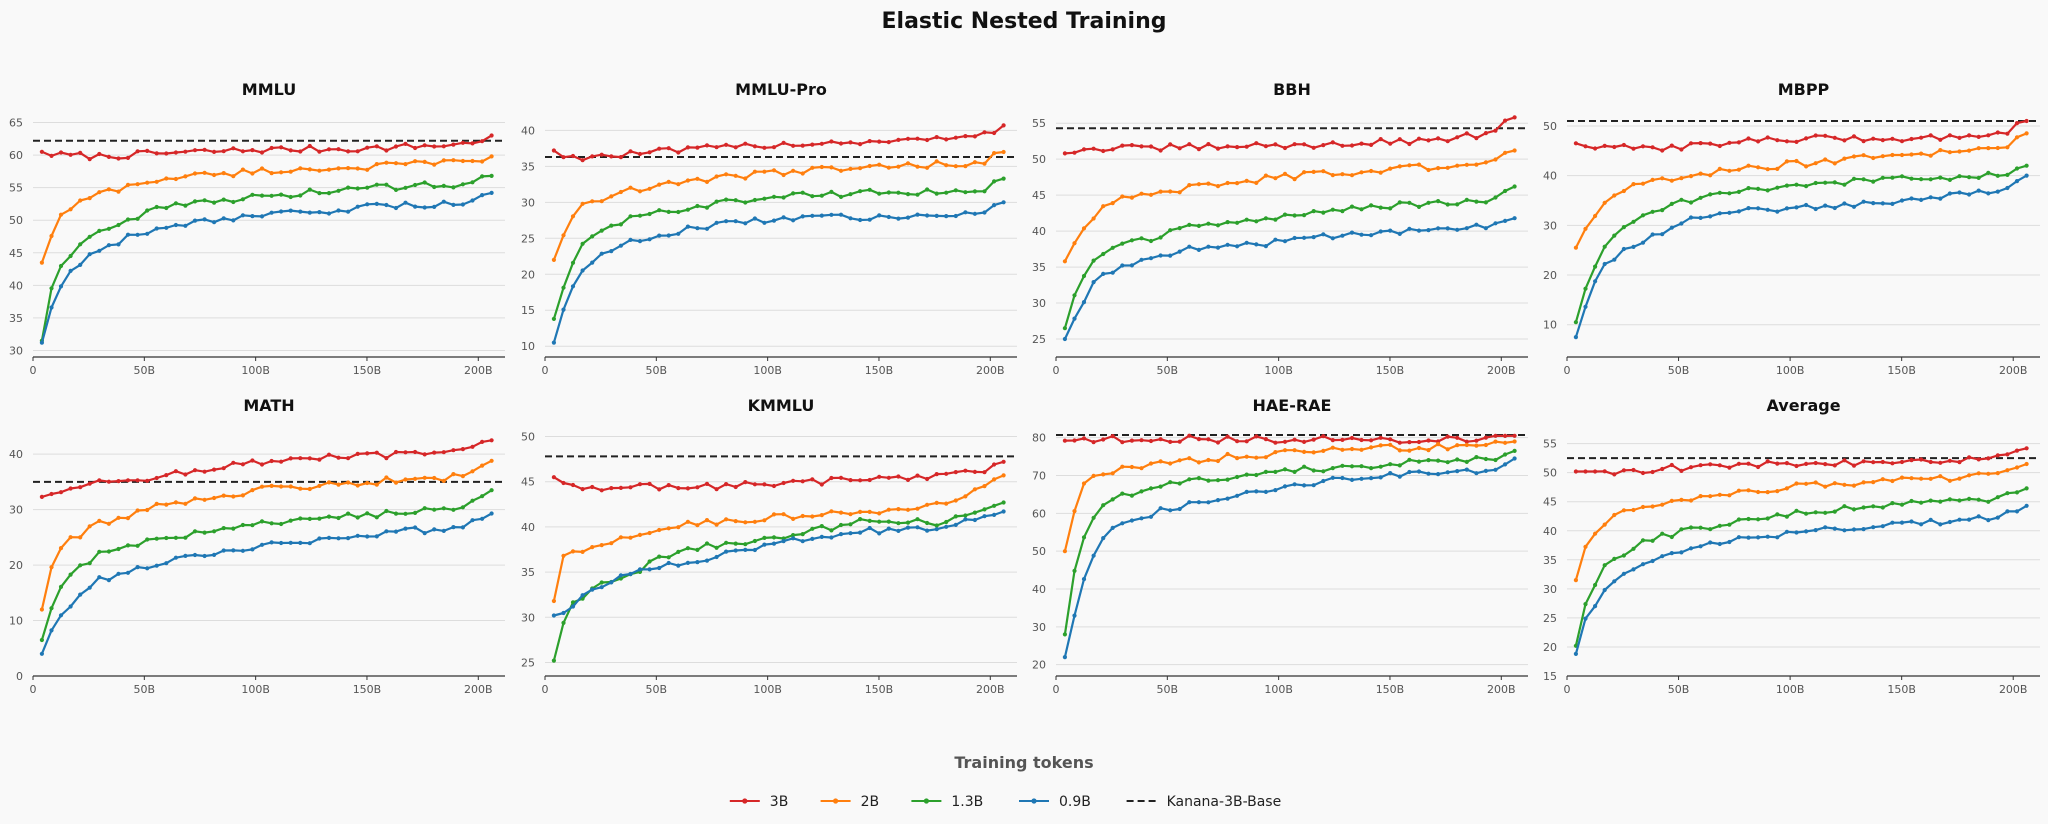 The height and width of the screenshot is (824, 2048). What do you see at coordinates (1801, 567) in the screenshot?
I see `series-1-3b` at bounding box center [1801, 567].